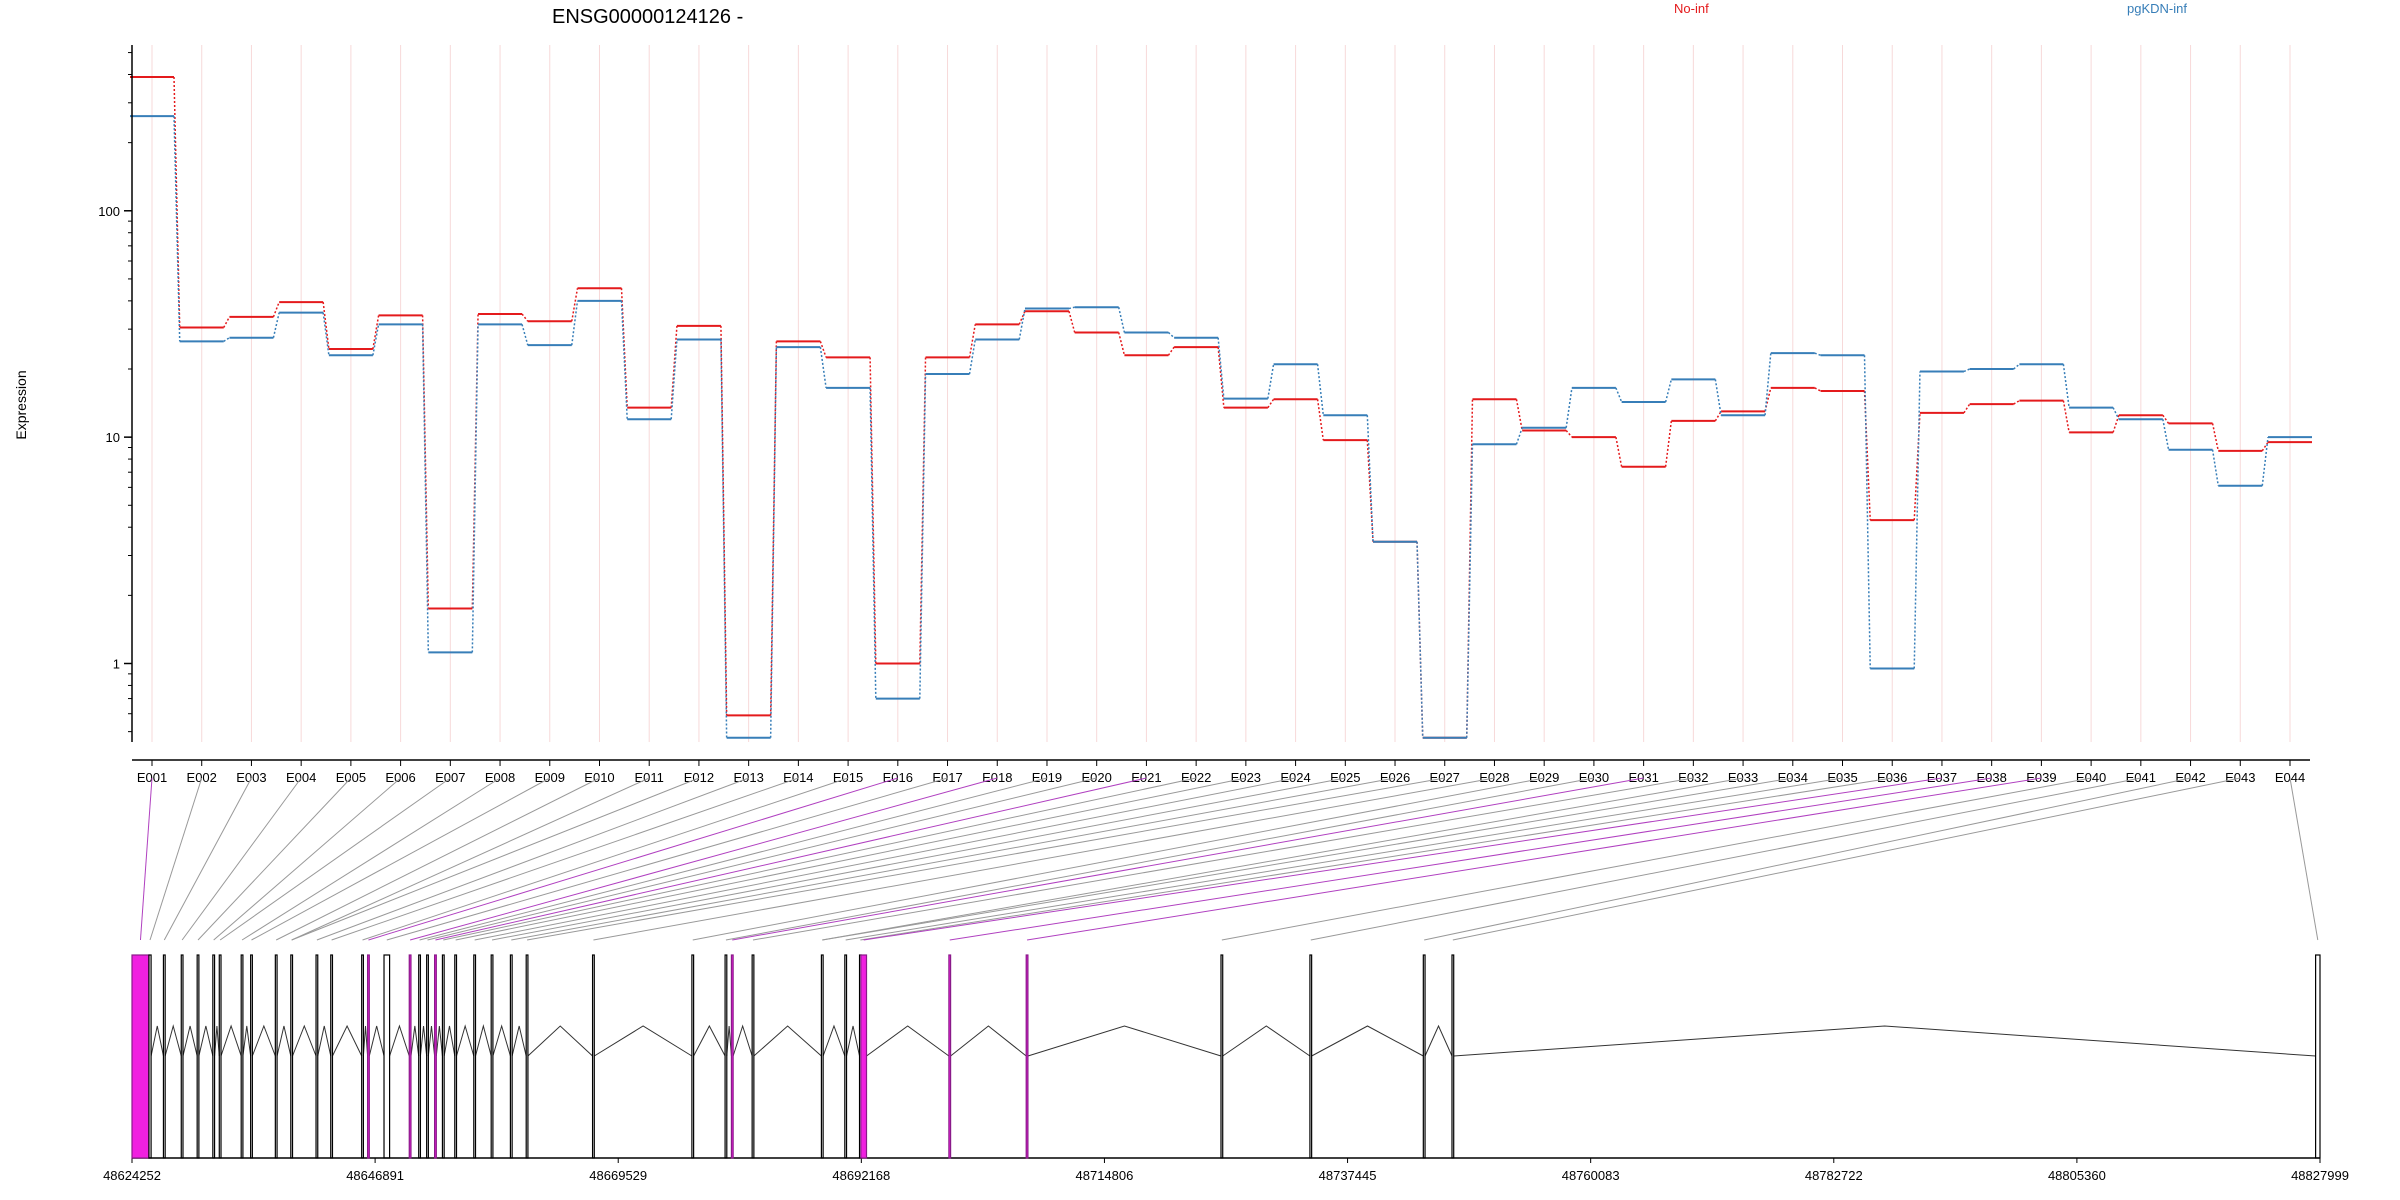  I want to click on exon-connector-lines, so click(1229, 859).